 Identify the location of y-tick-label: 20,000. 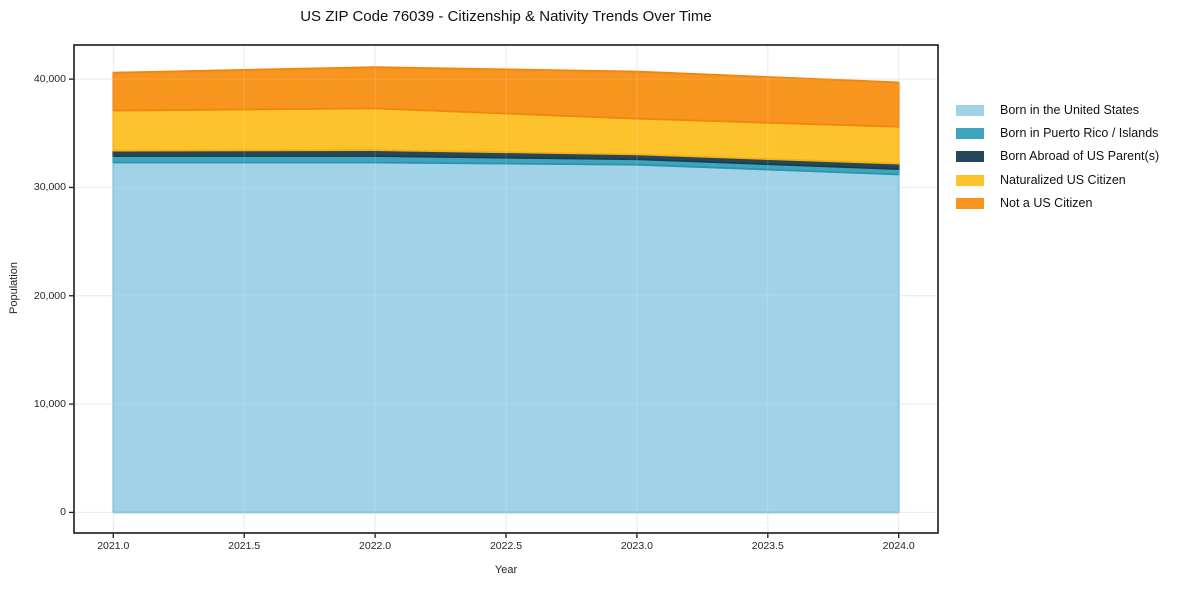
(49, 295).